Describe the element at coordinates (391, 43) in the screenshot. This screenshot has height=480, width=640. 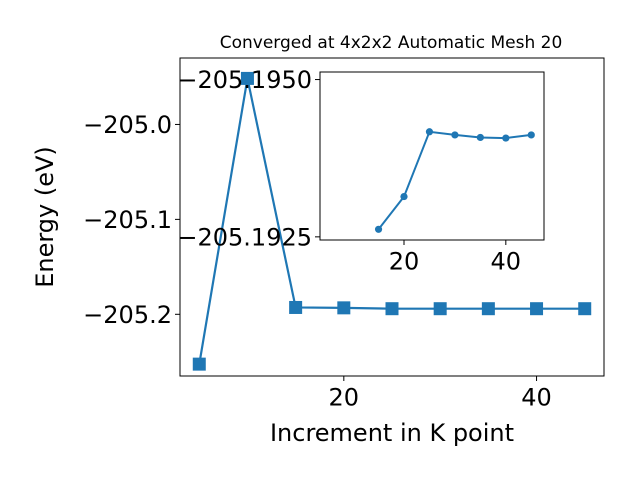
I see `chart-title: Converged at 4x2x2 Automatic Mesh 20` at that location.